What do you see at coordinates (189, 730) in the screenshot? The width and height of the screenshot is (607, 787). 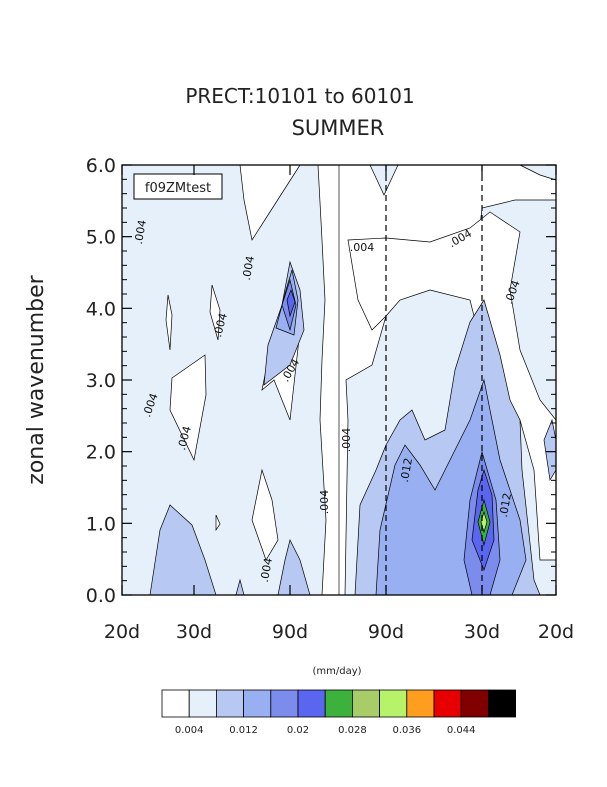 I see `colorbar-label: 0.004` at bounding box center [189, 730].